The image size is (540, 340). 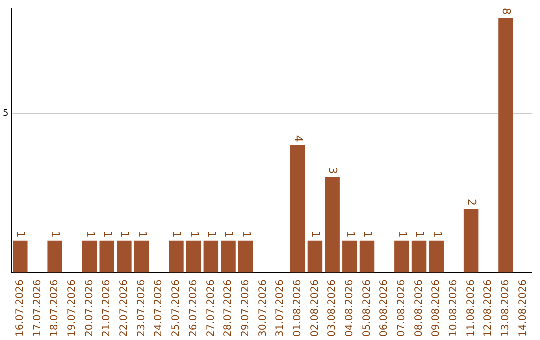 What do you see at coordinates (194, 309) in the screenshot?
I see `x-tick-label: 26.07.2026` at bounding box center [194, 309].